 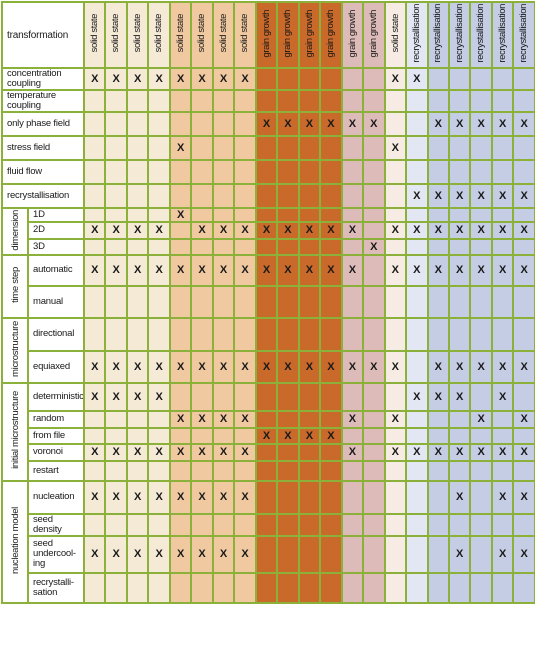 What do you see at coordinates (268, 231) in the screenshot?
I see `table-row: dimension 1D X` at bounding box center [268, 231].